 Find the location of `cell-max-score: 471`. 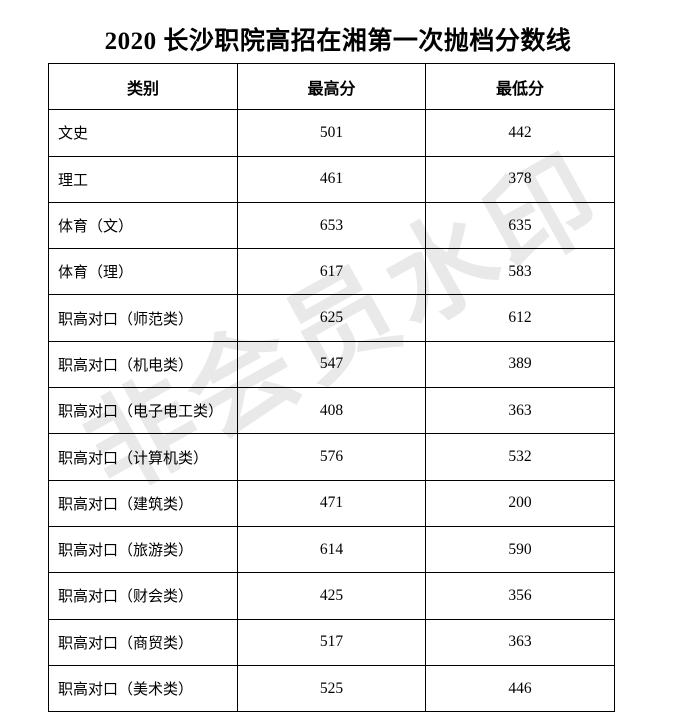

cell-max-score: 471 is located at coordinates (331, 503).